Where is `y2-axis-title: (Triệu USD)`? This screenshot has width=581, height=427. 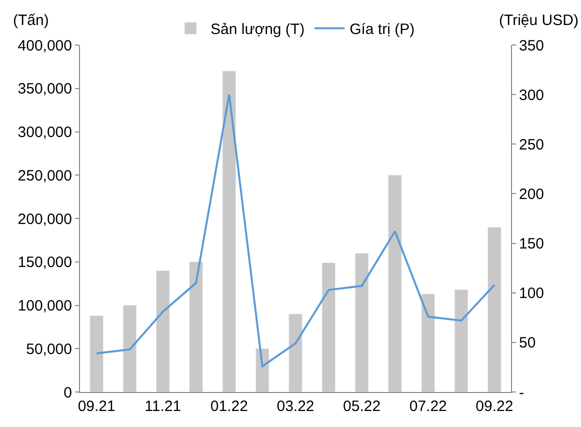
y2-axis-title: (Triệu USD) is located at coordinates (538, 20).